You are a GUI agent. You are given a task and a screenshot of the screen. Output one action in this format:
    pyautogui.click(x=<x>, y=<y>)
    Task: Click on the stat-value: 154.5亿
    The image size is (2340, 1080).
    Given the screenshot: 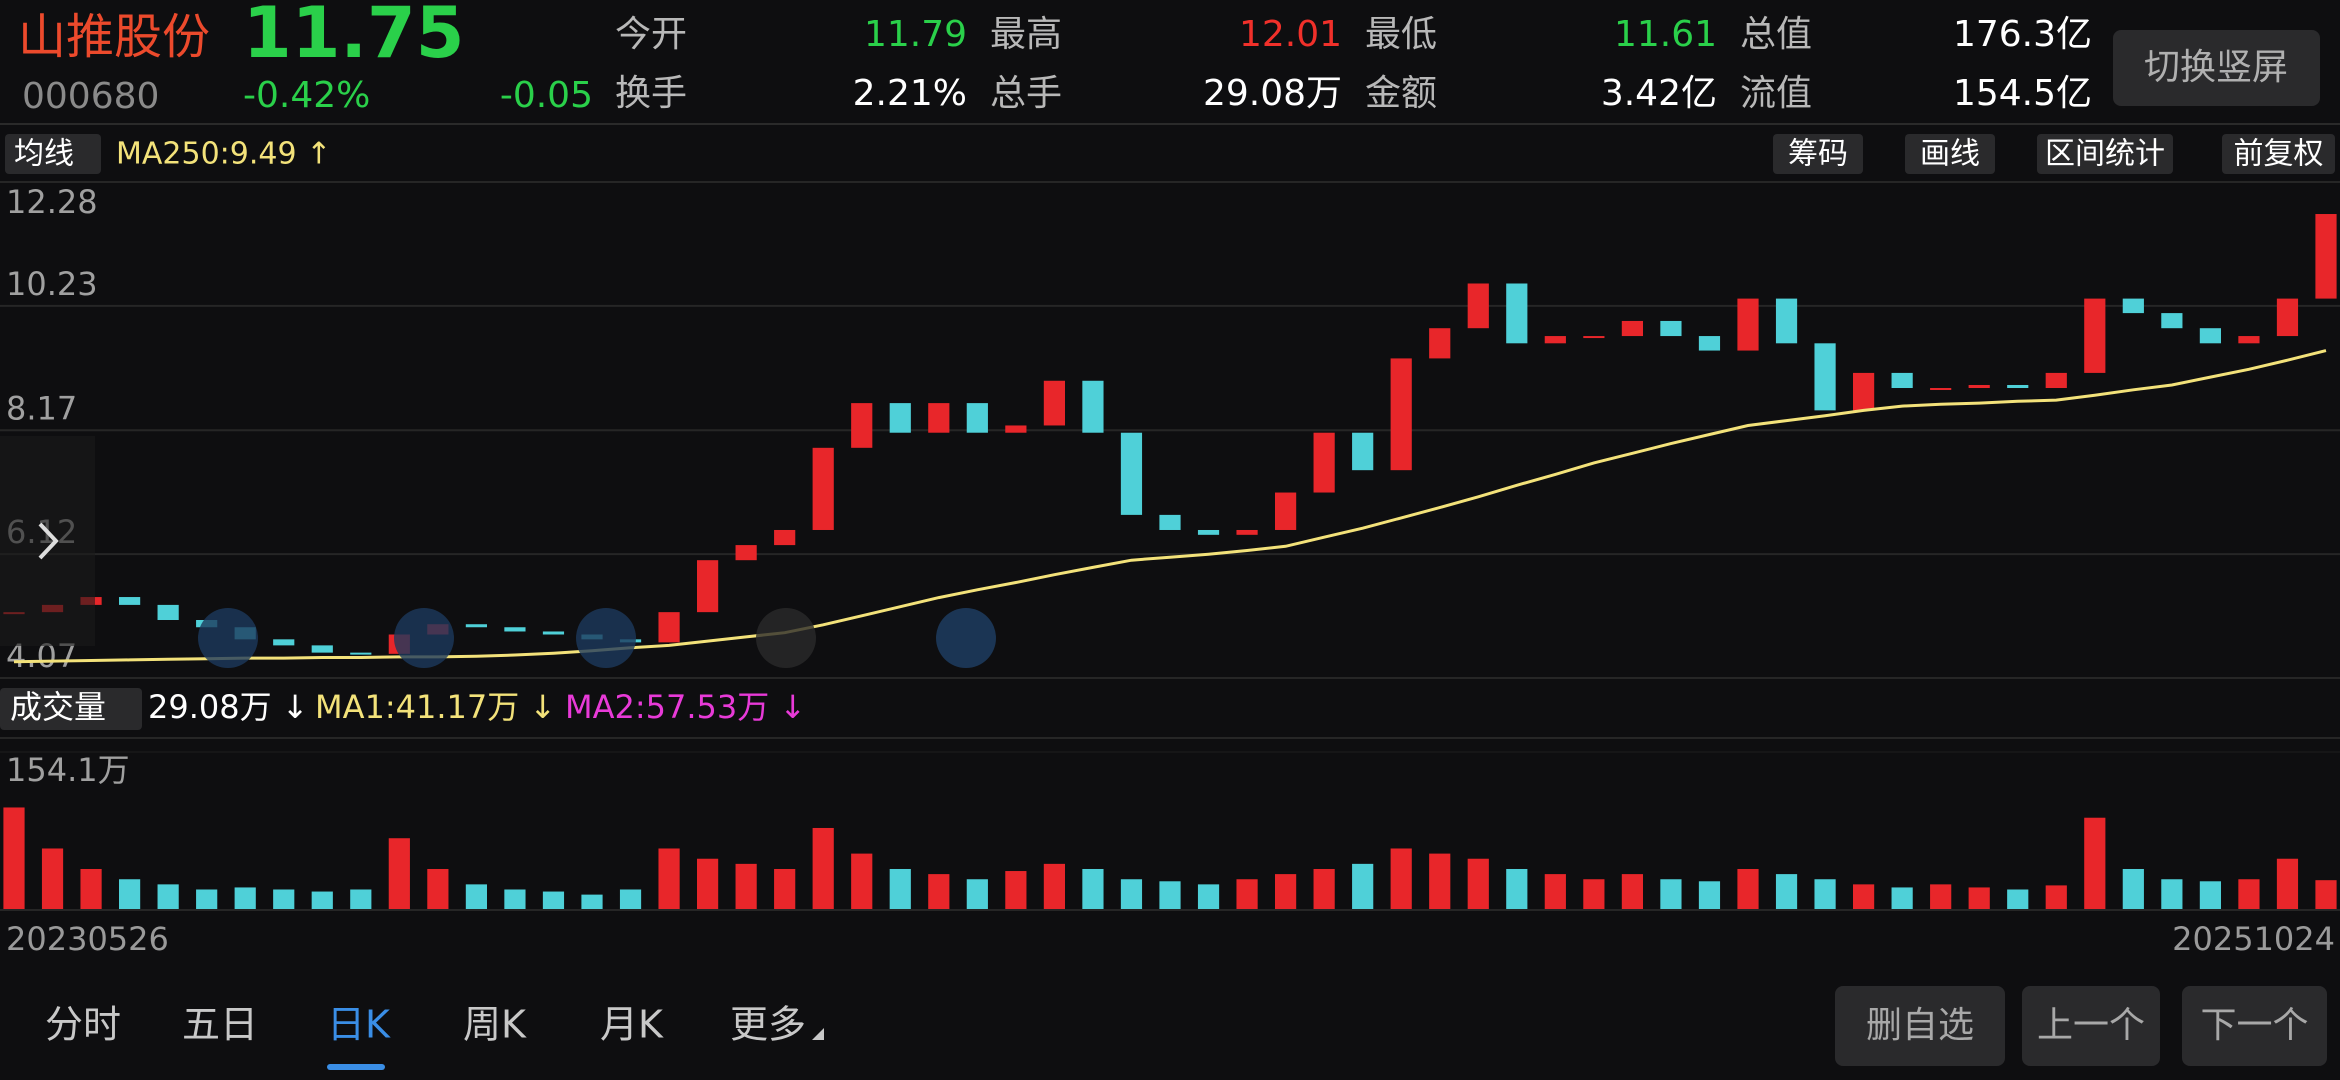 What is the action you would take?
    pyautogui.click(x=2022, y=93)
    